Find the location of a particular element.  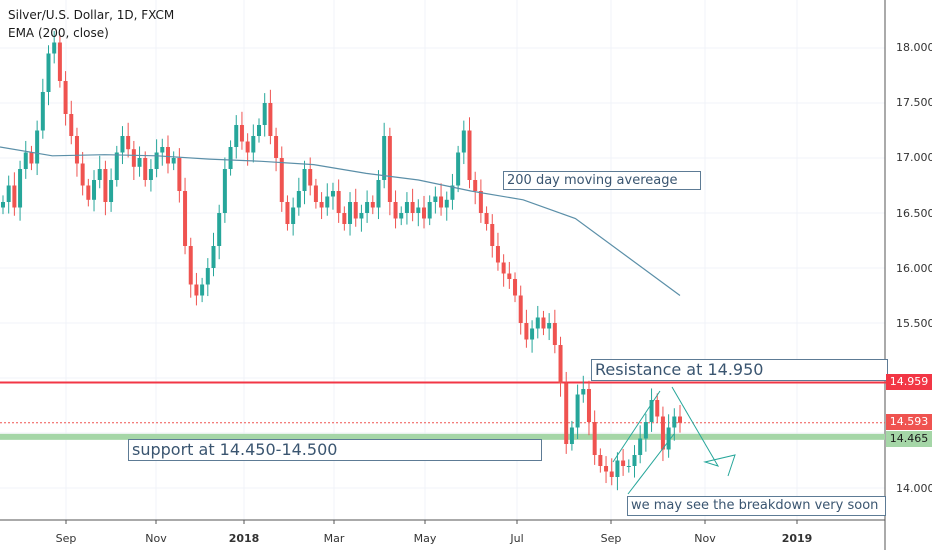

x-tick-2018: 2018 is located at coordinates (244, 538).